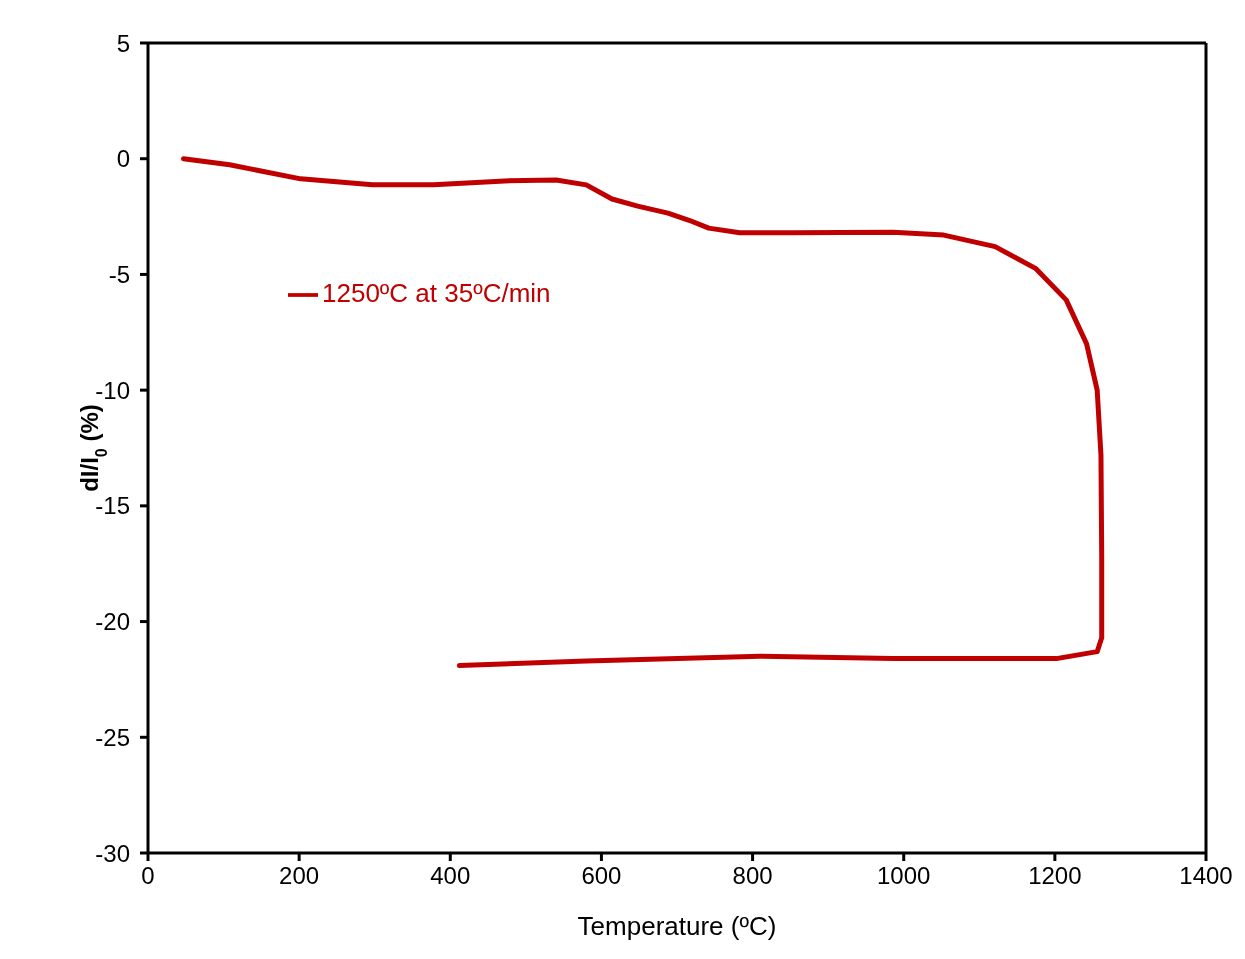  What do you see at coordinates (112, 737) in the screenshot?
I see `y-tick-label: -25` at bounding box center [112, 737].